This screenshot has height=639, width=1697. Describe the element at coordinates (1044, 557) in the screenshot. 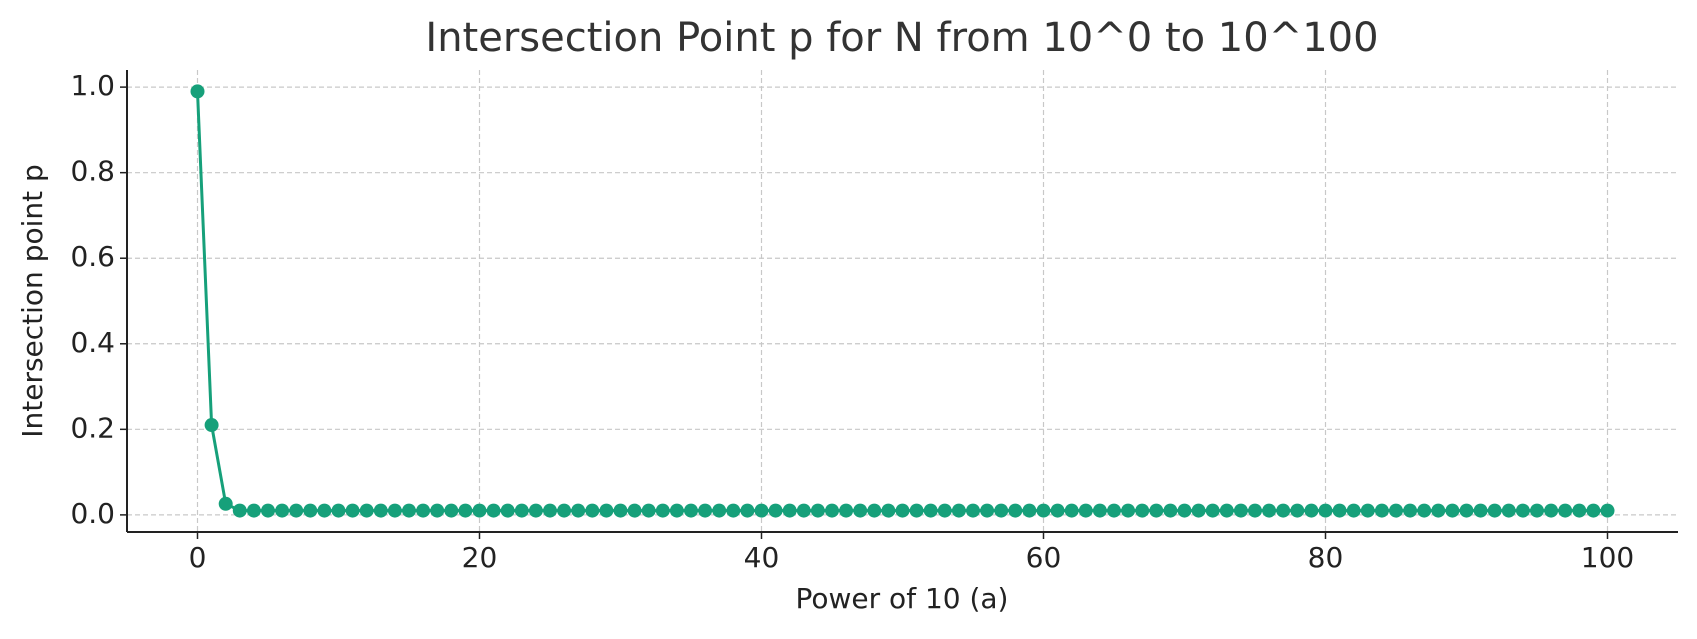

I see `x-tick-label: 60` at that location.